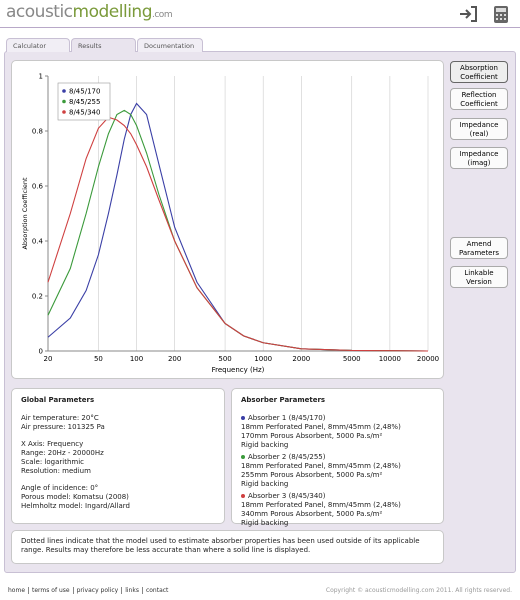  Describe the element at coordinates (287, 457) in the screenshot. I see `absorber-name-text: Absorber 2 (8/45/255)` at that location.